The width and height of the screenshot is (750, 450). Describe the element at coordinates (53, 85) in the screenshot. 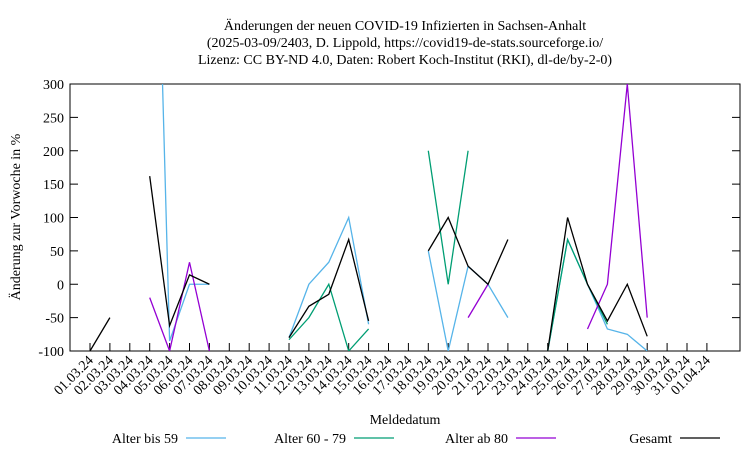

I see `y-tick-label: 300` at that location.